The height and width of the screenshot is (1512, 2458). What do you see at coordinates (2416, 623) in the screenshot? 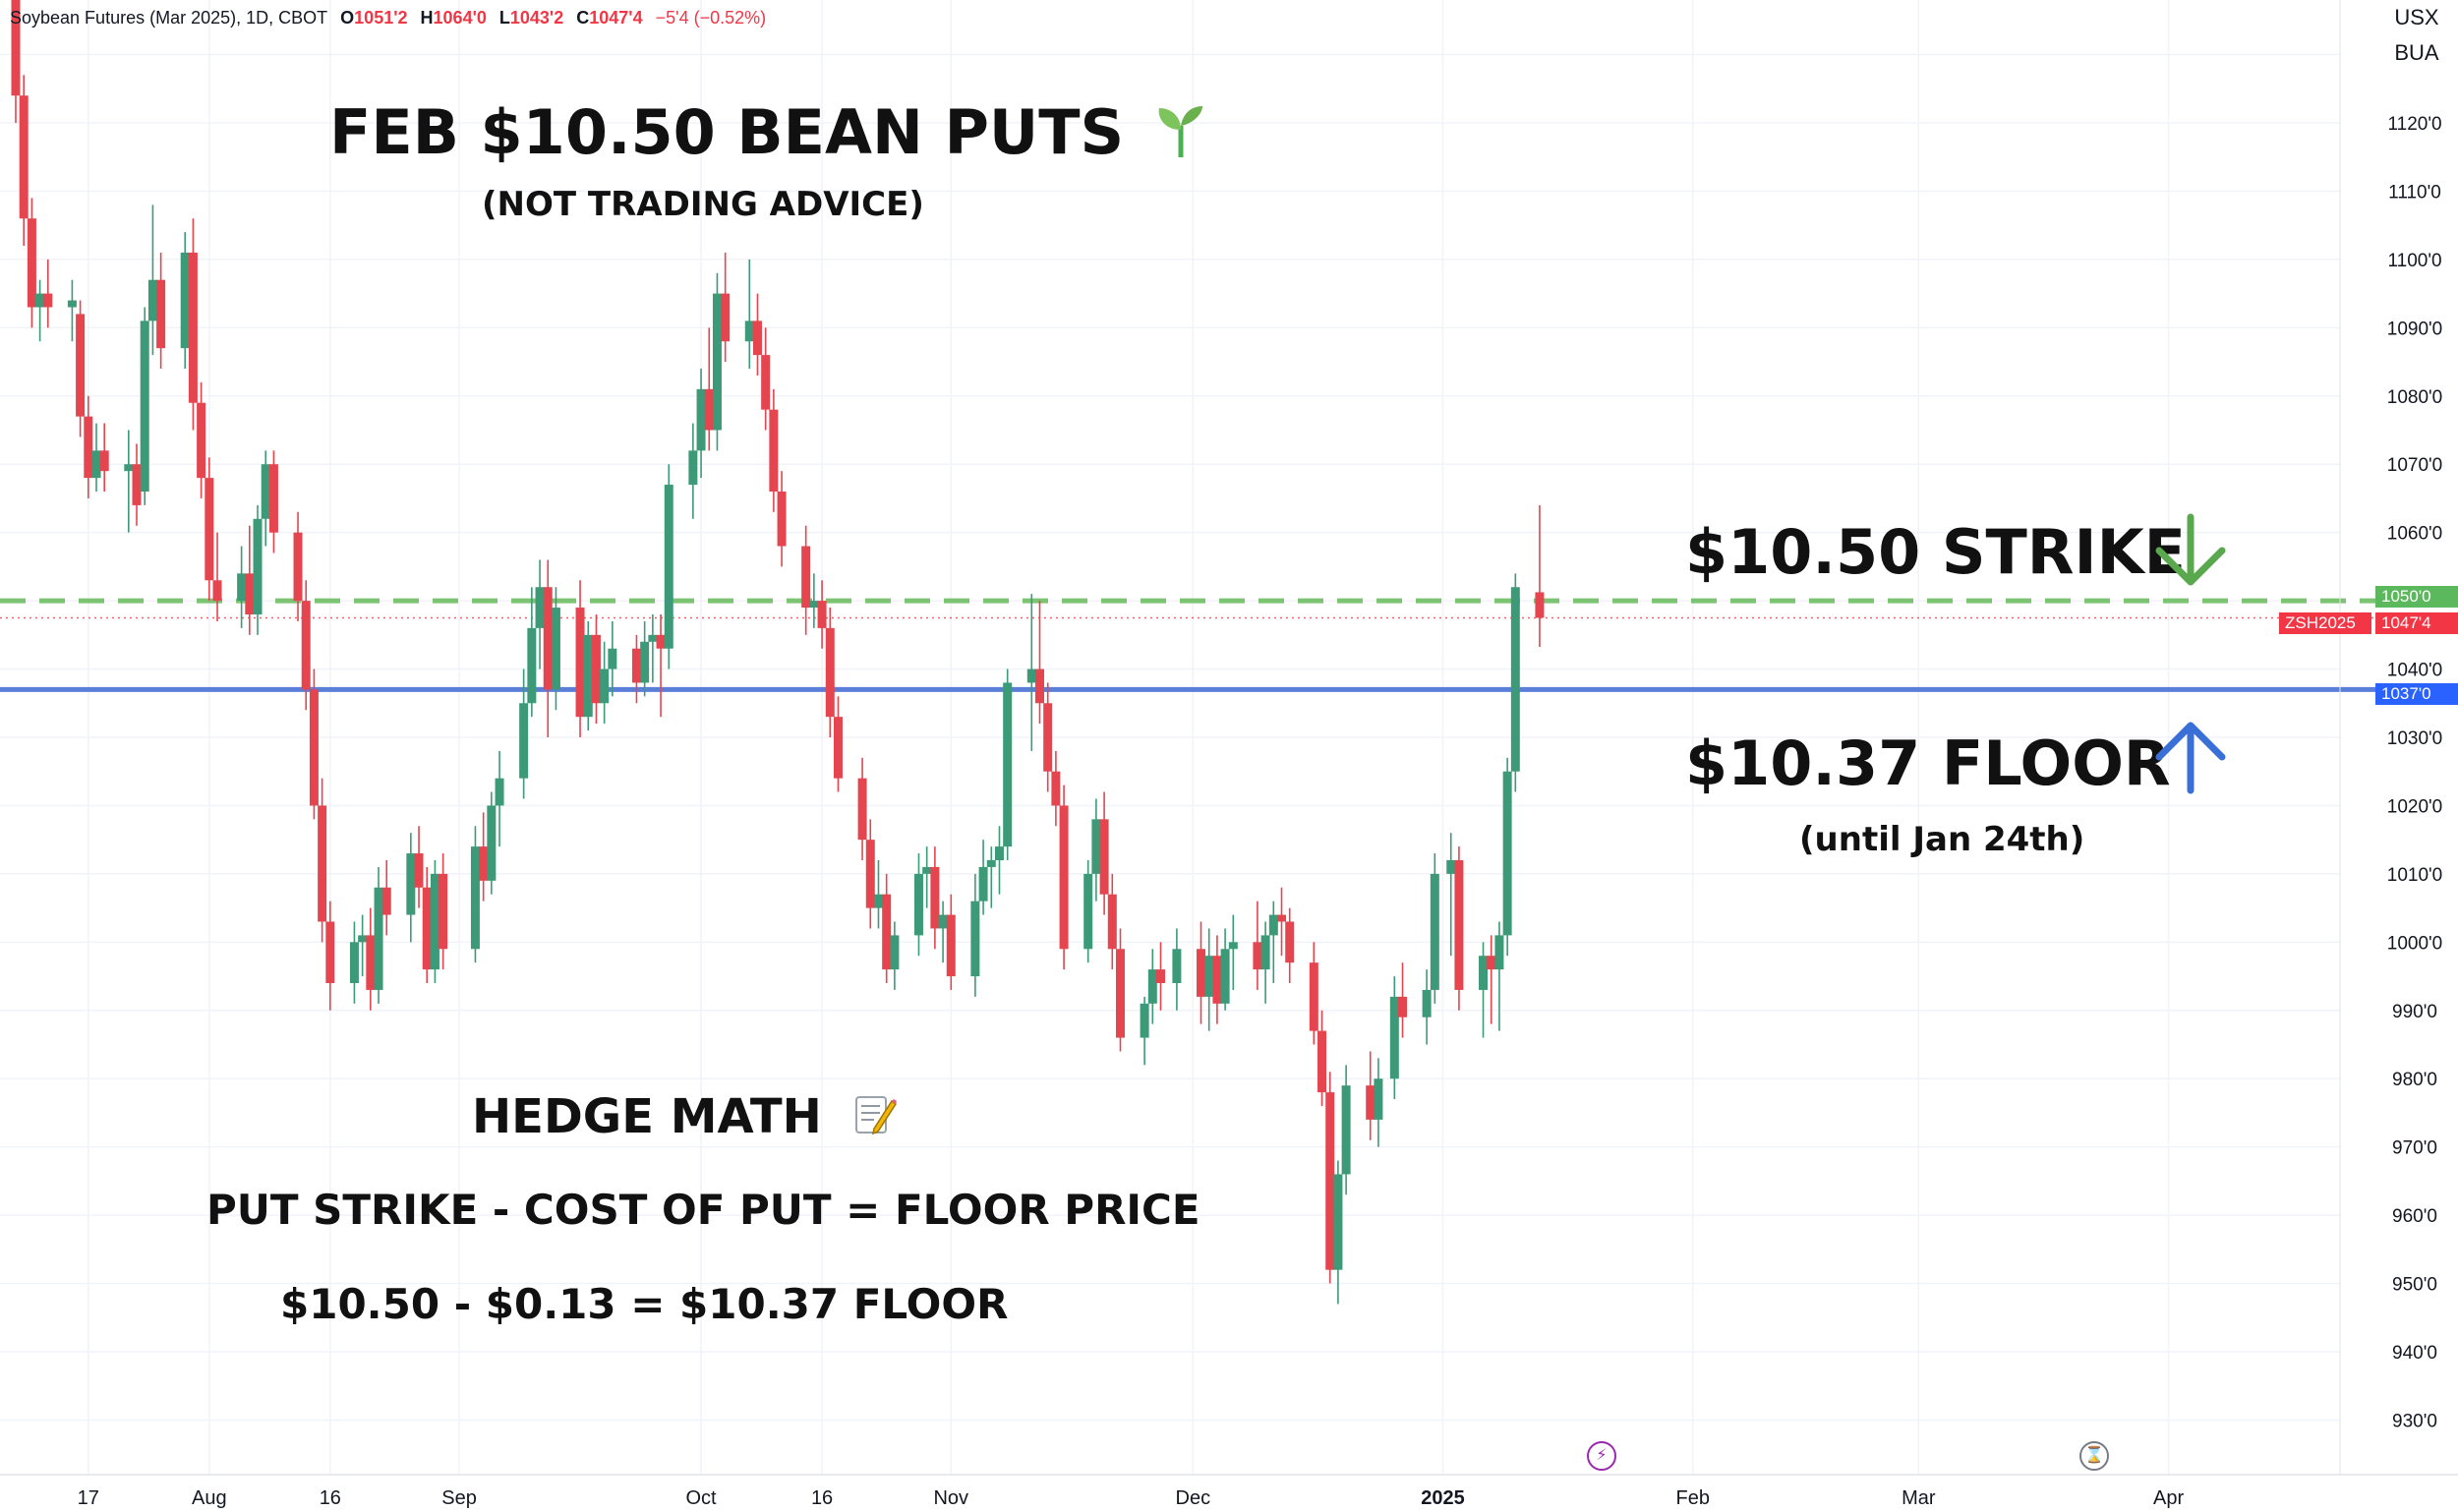
I see `price-badge: 1047'4` at bounding box center [2416, 623].